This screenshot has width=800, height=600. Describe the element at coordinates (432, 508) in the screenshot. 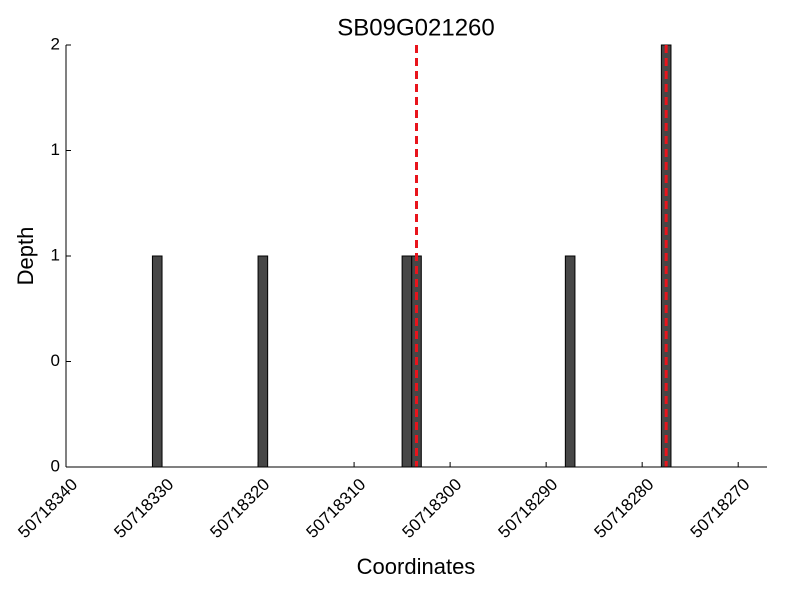

I see `x-tick-label: 50718300` at that location.